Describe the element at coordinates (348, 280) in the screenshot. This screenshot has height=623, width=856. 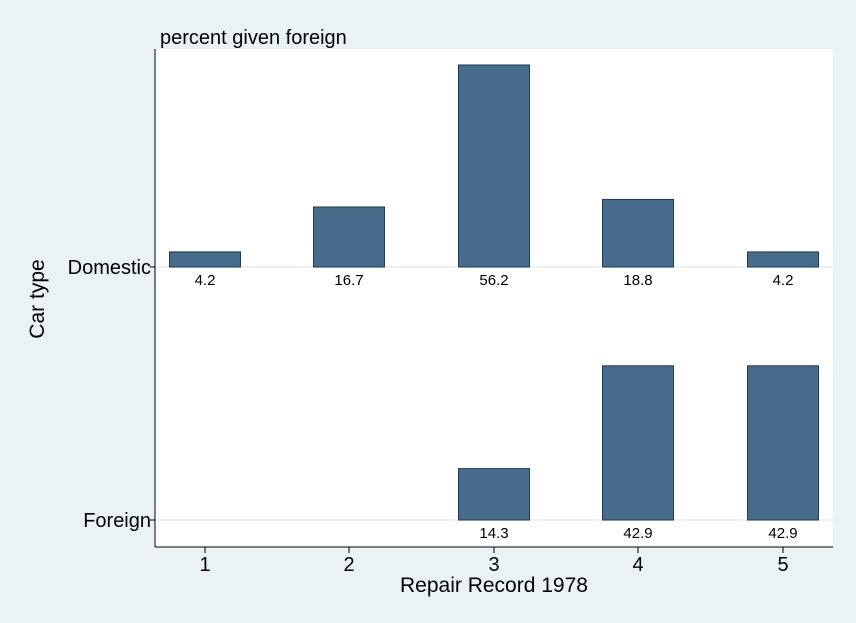
I see `data-label-domestic-2: 16.7` at that location.